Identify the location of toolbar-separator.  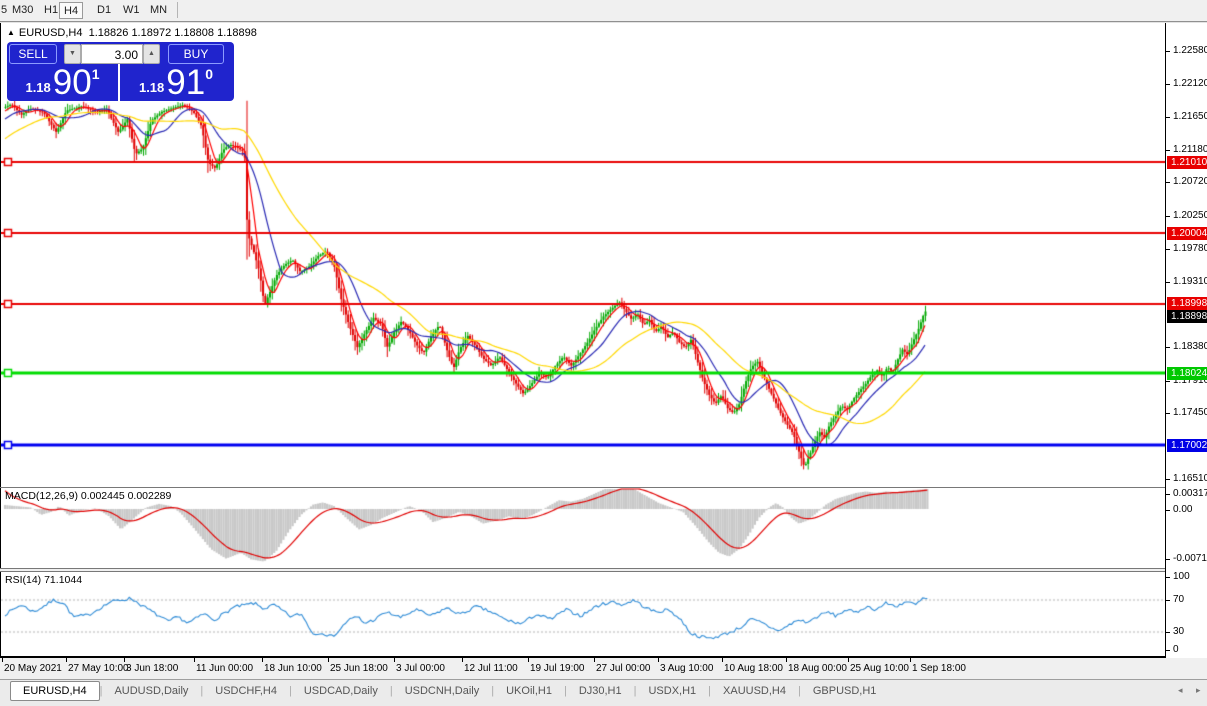
(177, 10).